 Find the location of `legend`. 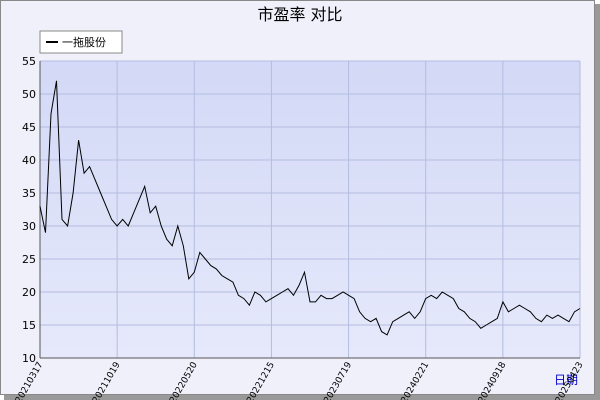

legend is located at coordinates (81, 42).